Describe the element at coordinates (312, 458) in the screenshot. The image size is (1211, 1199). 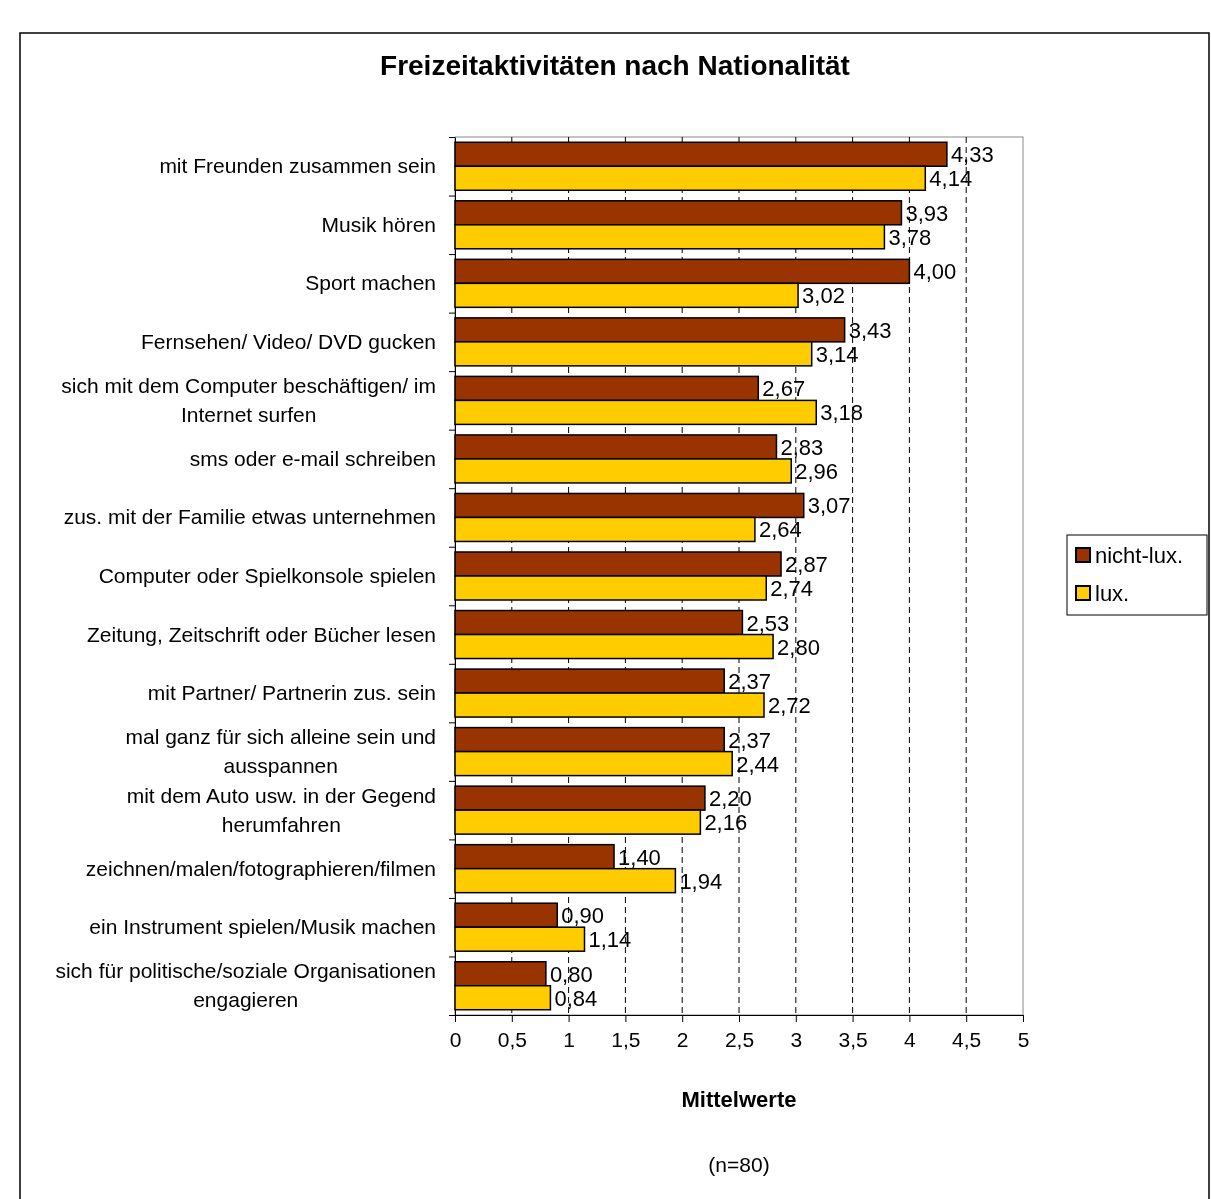
I see `y-tick-label: sms oder e-mail schreiben` at that location.